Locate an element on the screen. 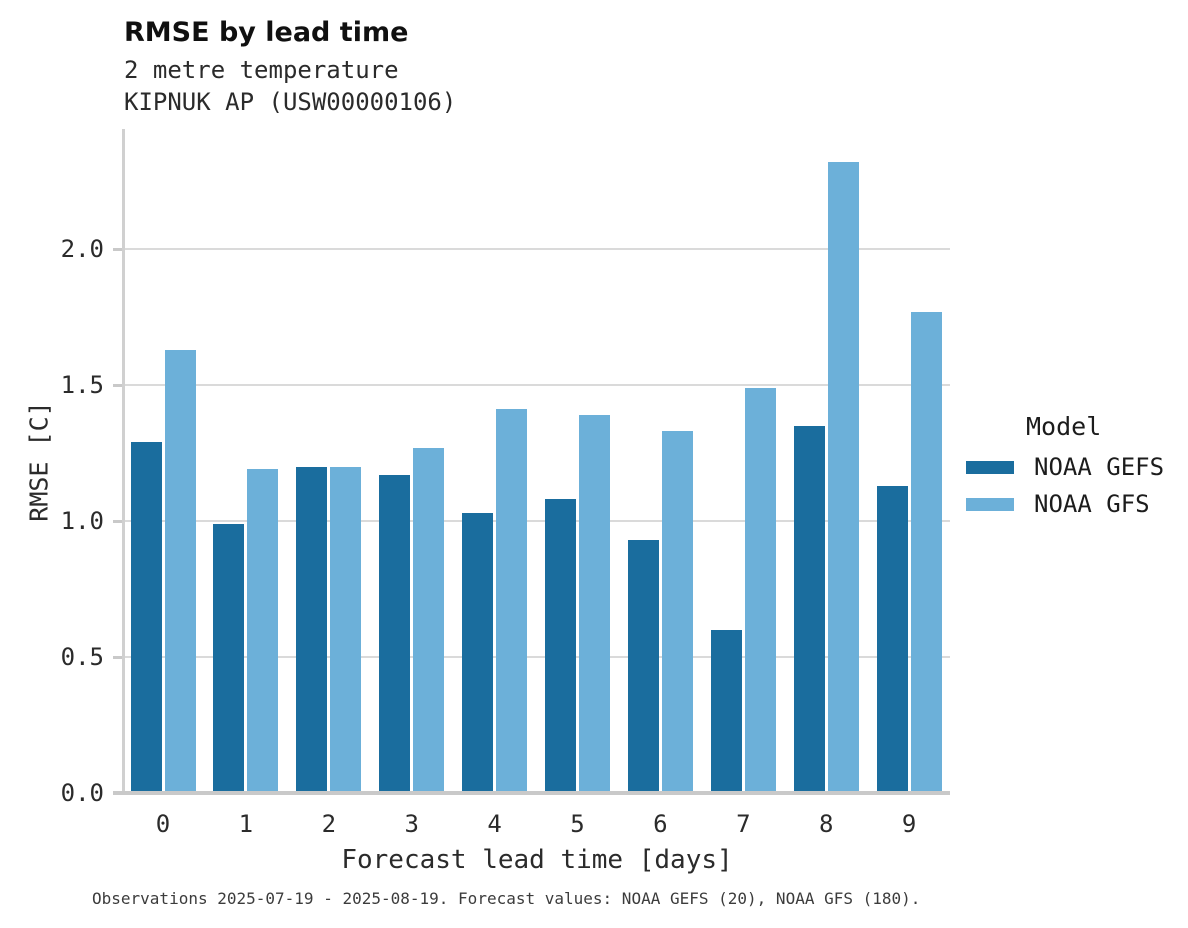 Image resolution: width=1188 pixels, height=928 pixels. x-tick-label: 2 is located at coordinates (329, 824).